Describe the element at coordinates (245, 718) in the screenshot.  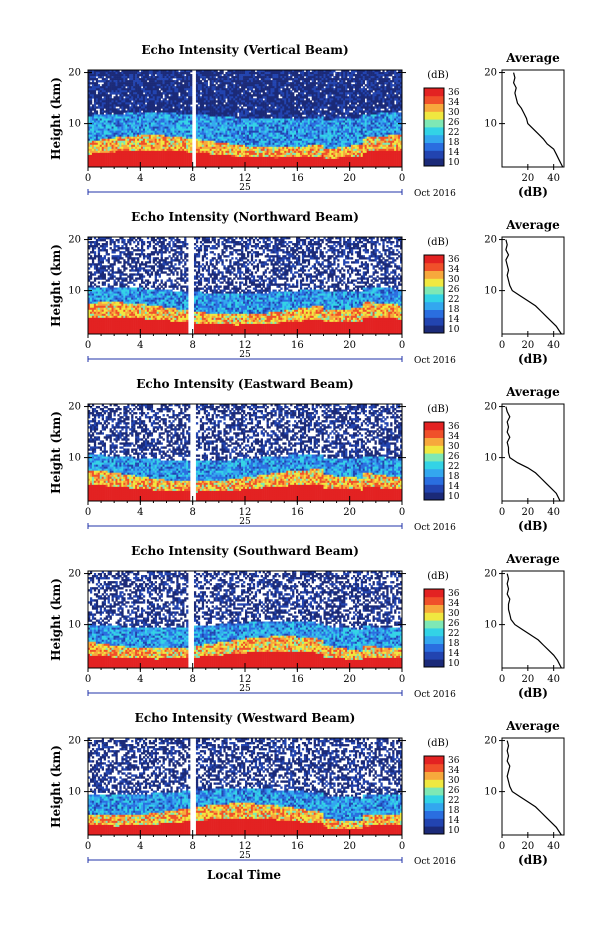
I see `panel-title: Echo Intensity (Westward Beam)` at that location.